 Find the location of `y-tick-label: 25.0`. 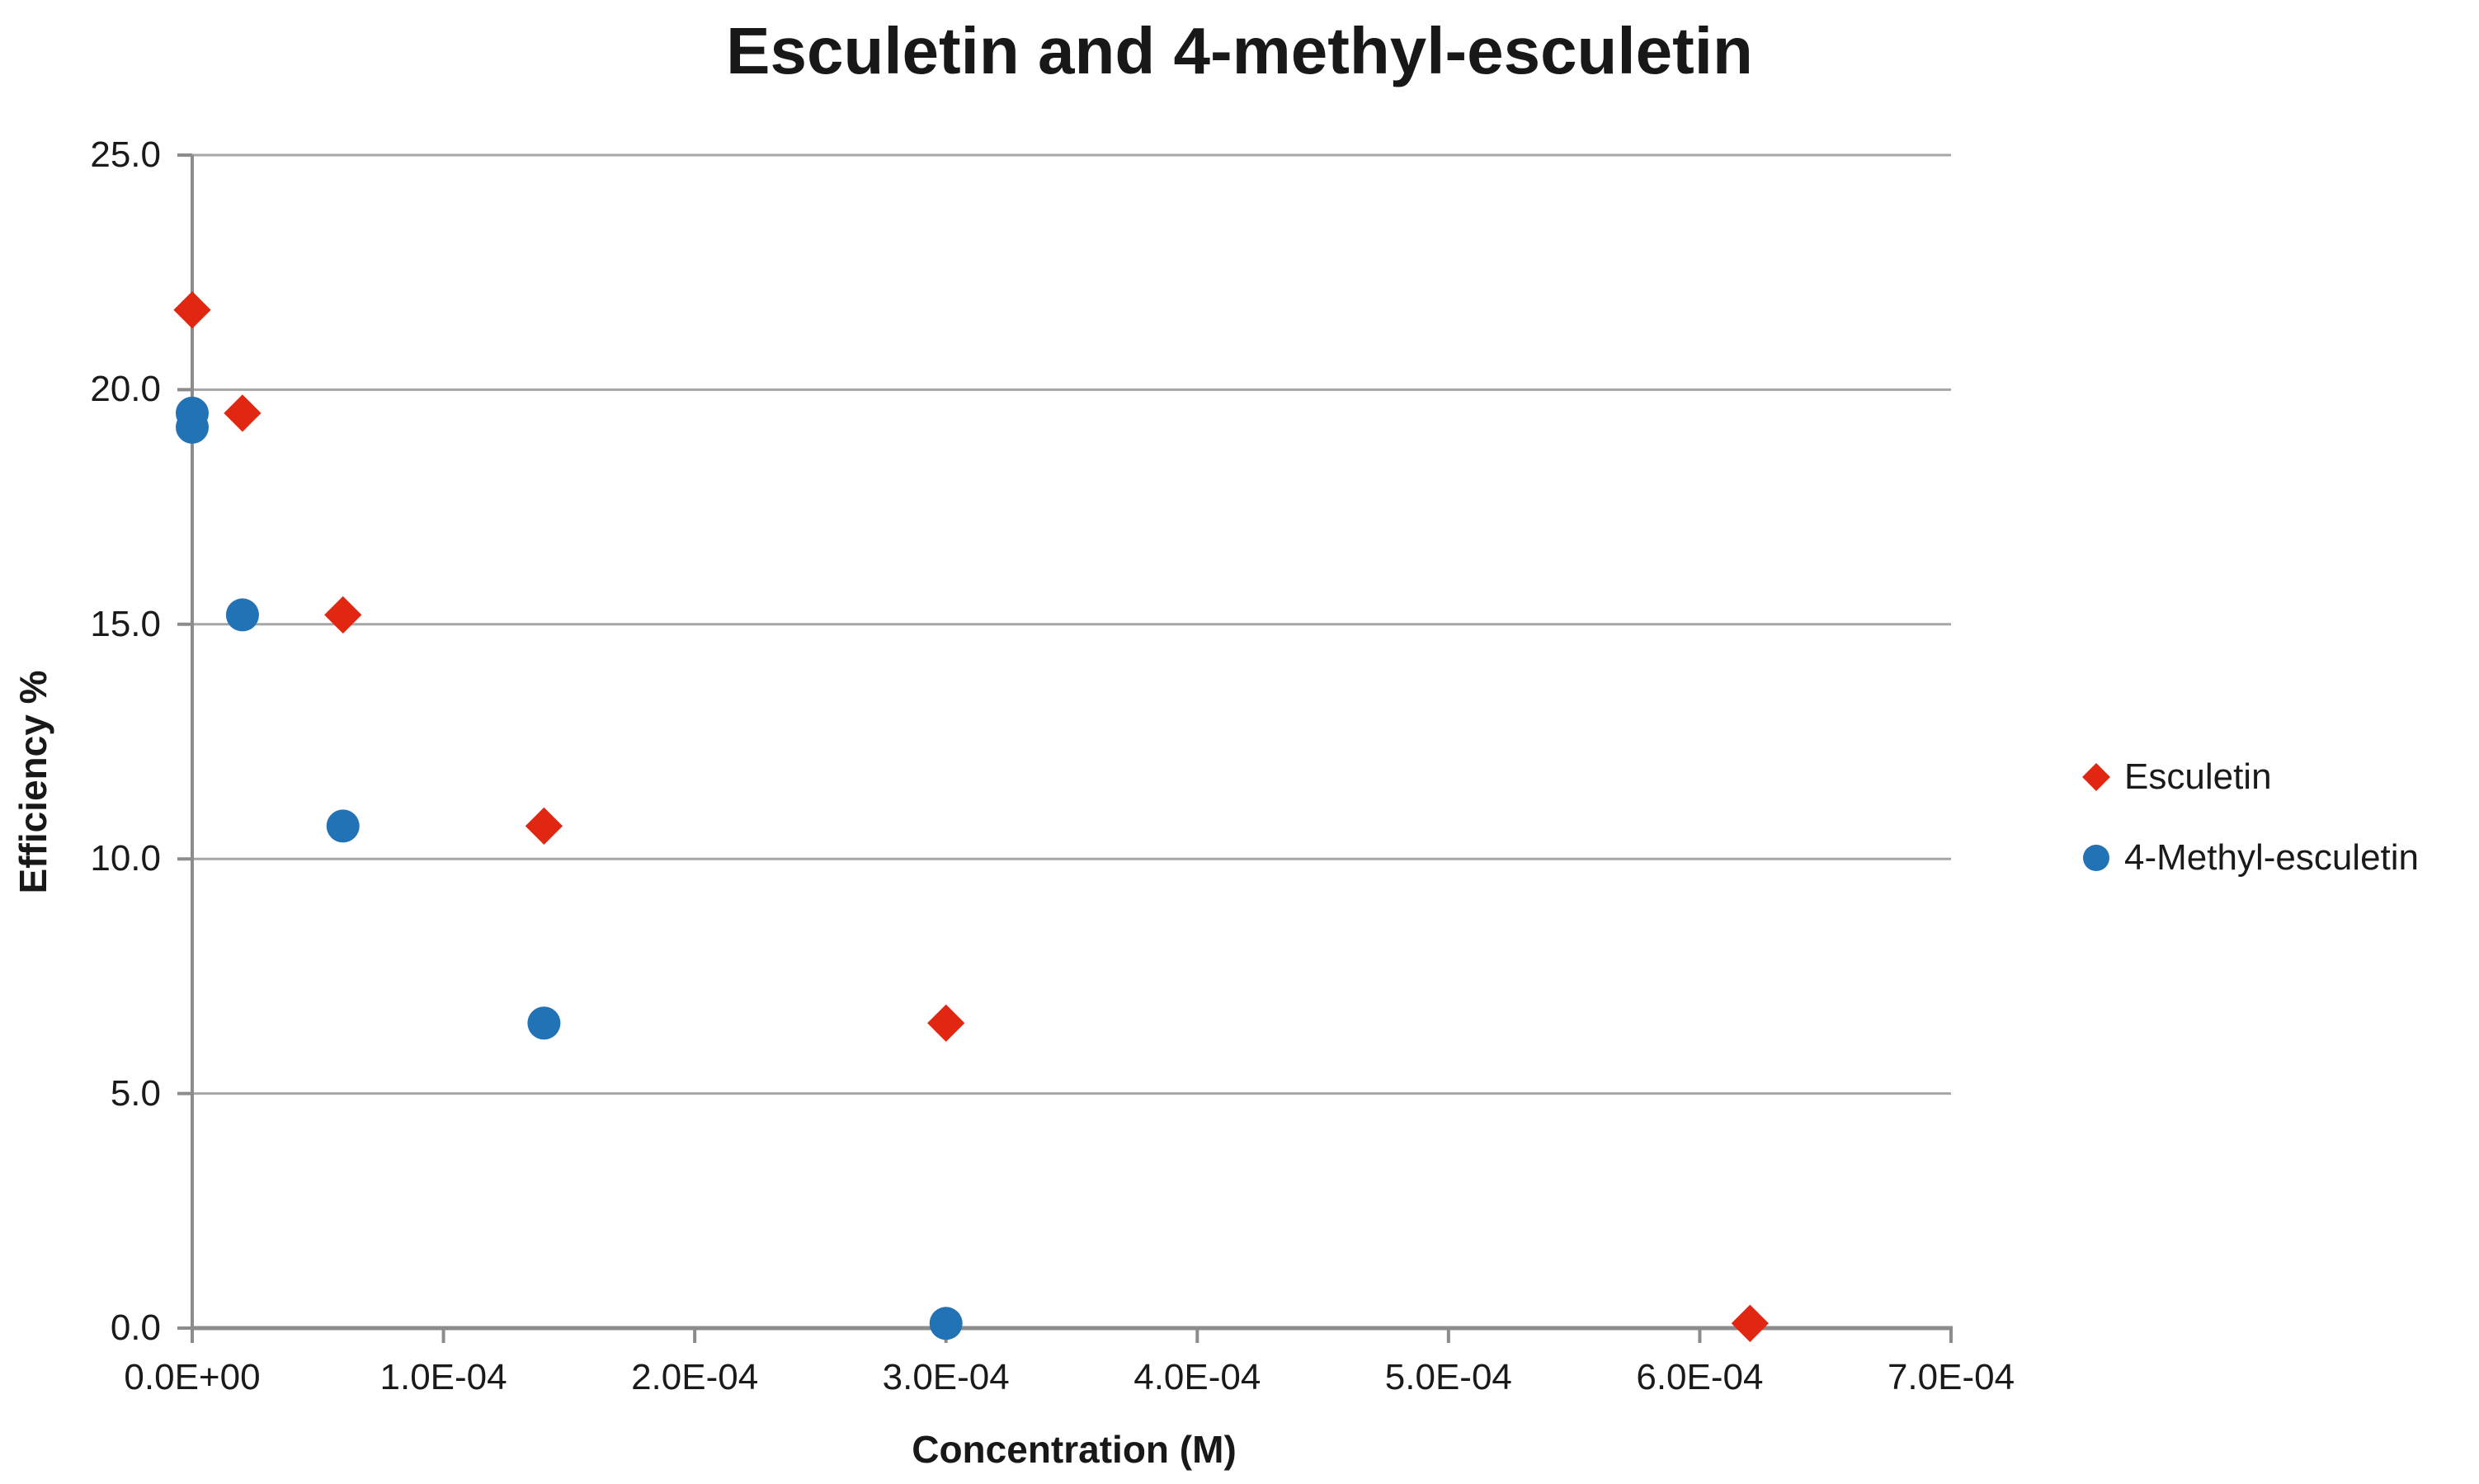

y-tick-label: 25.0 is located at coordinates (125, 154).